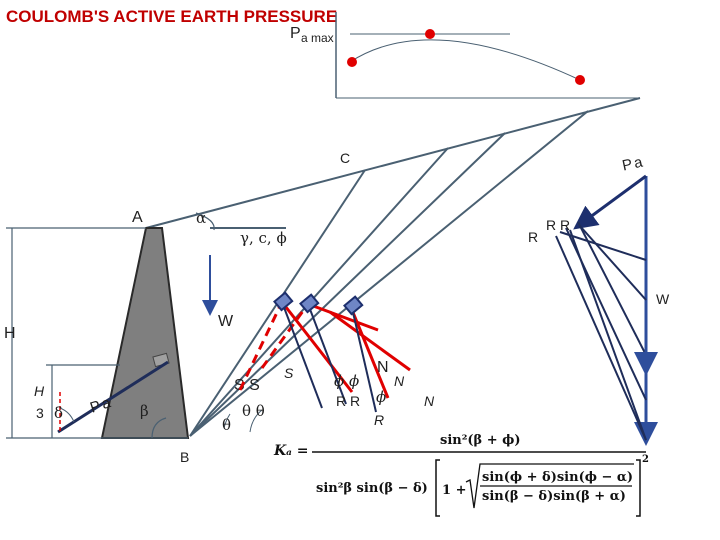 The height and width of the screenshot is (540, 720). Describe the element at coordinates (291, 451) in the screenshot. I see `formula-lhs: Kₐ =` at that location.